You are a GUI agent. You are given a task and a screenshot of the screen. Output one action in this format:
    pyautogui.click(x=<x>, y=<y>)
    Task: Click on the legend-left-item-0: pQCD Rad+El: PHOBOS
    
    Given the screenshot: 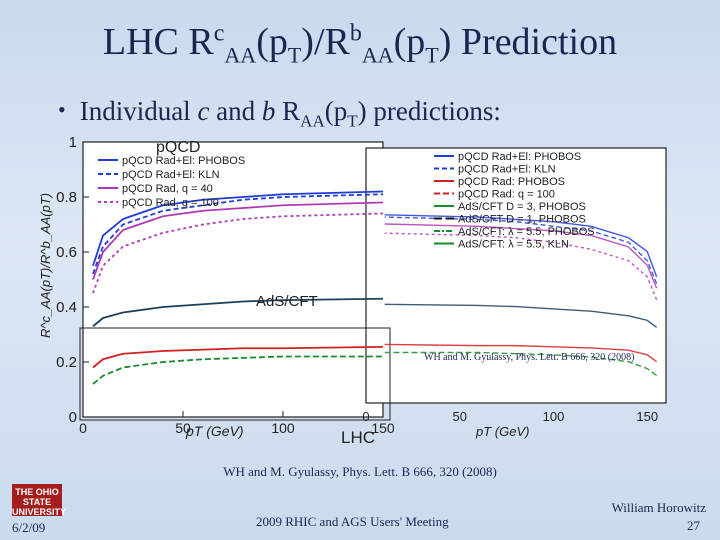 What is the action you would take?
    pyautogui.click(x=183, y=161)
    